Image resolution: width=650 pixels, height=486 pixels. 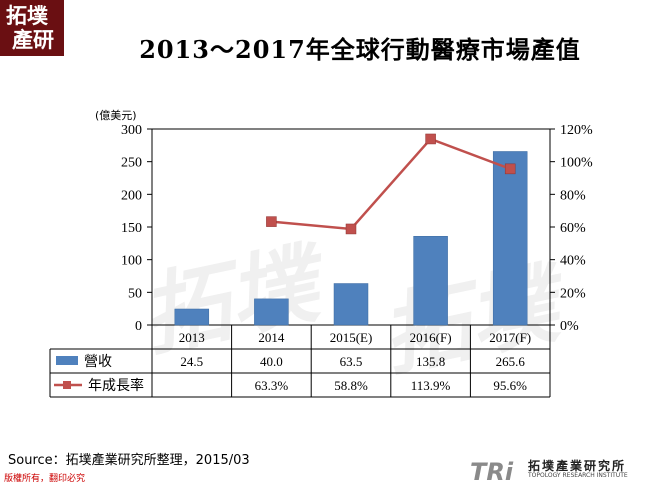 What do you see at coordinates (510, 238) in the screenshot?
I see `bar-2017(F)` at bounding box center [510, 238].